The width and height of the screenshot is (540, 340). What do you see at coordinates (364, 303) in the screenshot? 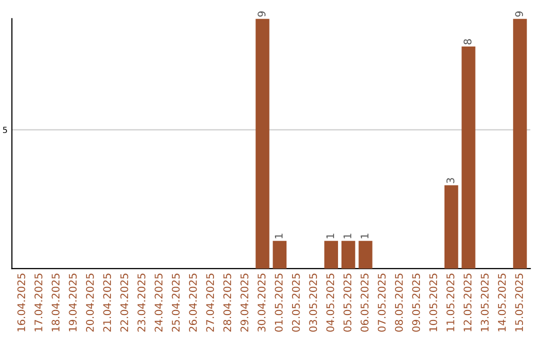
I see `x-tick-label: 06.05.2025` at bounding box center [364, 303].